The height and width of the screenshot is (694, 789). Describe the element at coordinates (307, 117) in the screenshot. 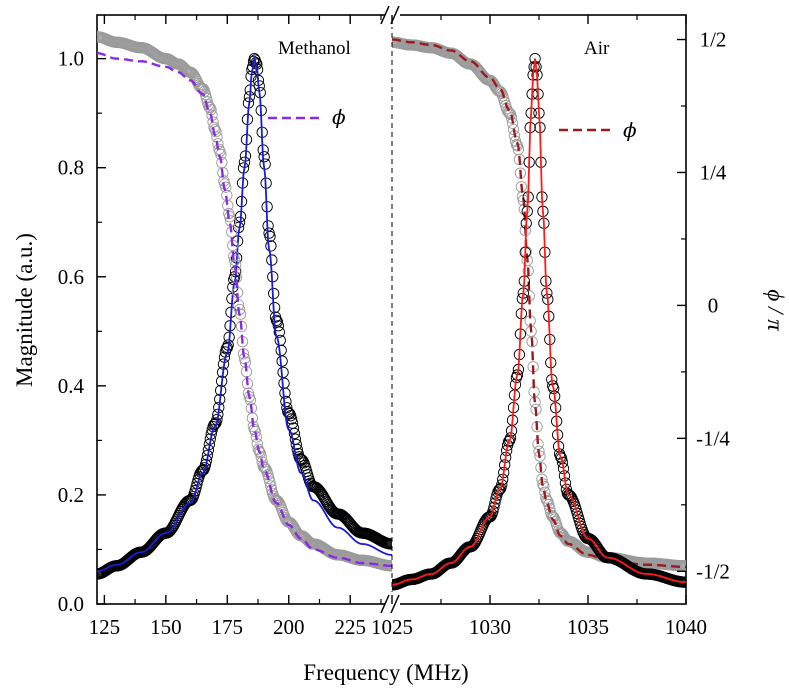

I see `legend-methanol: ϕ` at that location.